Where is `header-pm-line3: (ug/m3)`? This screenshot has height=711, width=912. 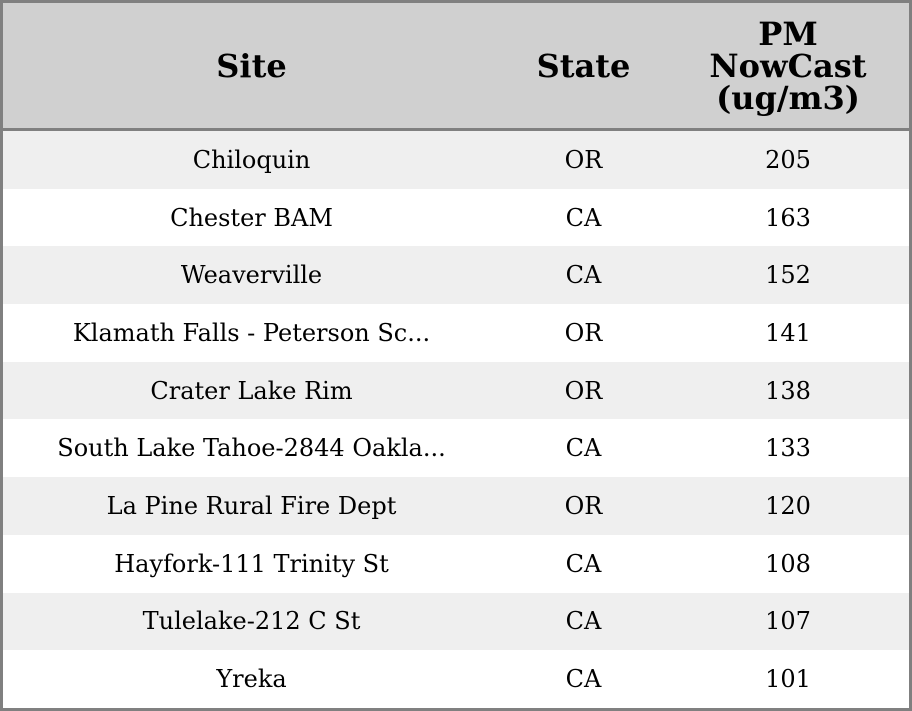 header-pm-line3: (ug/m3) is located at coordinates (788, 97).